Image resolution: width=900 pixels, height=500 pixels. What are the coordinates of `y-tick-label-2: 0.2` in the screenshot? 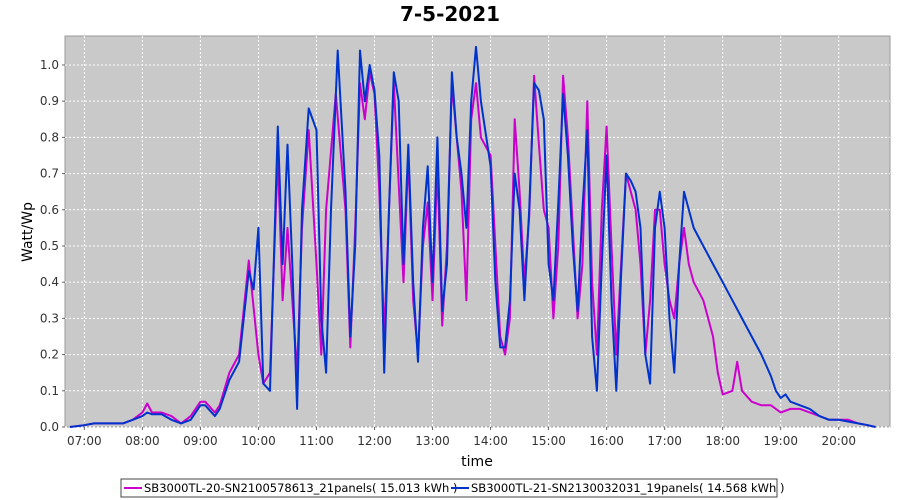 It's located at (49, 355).